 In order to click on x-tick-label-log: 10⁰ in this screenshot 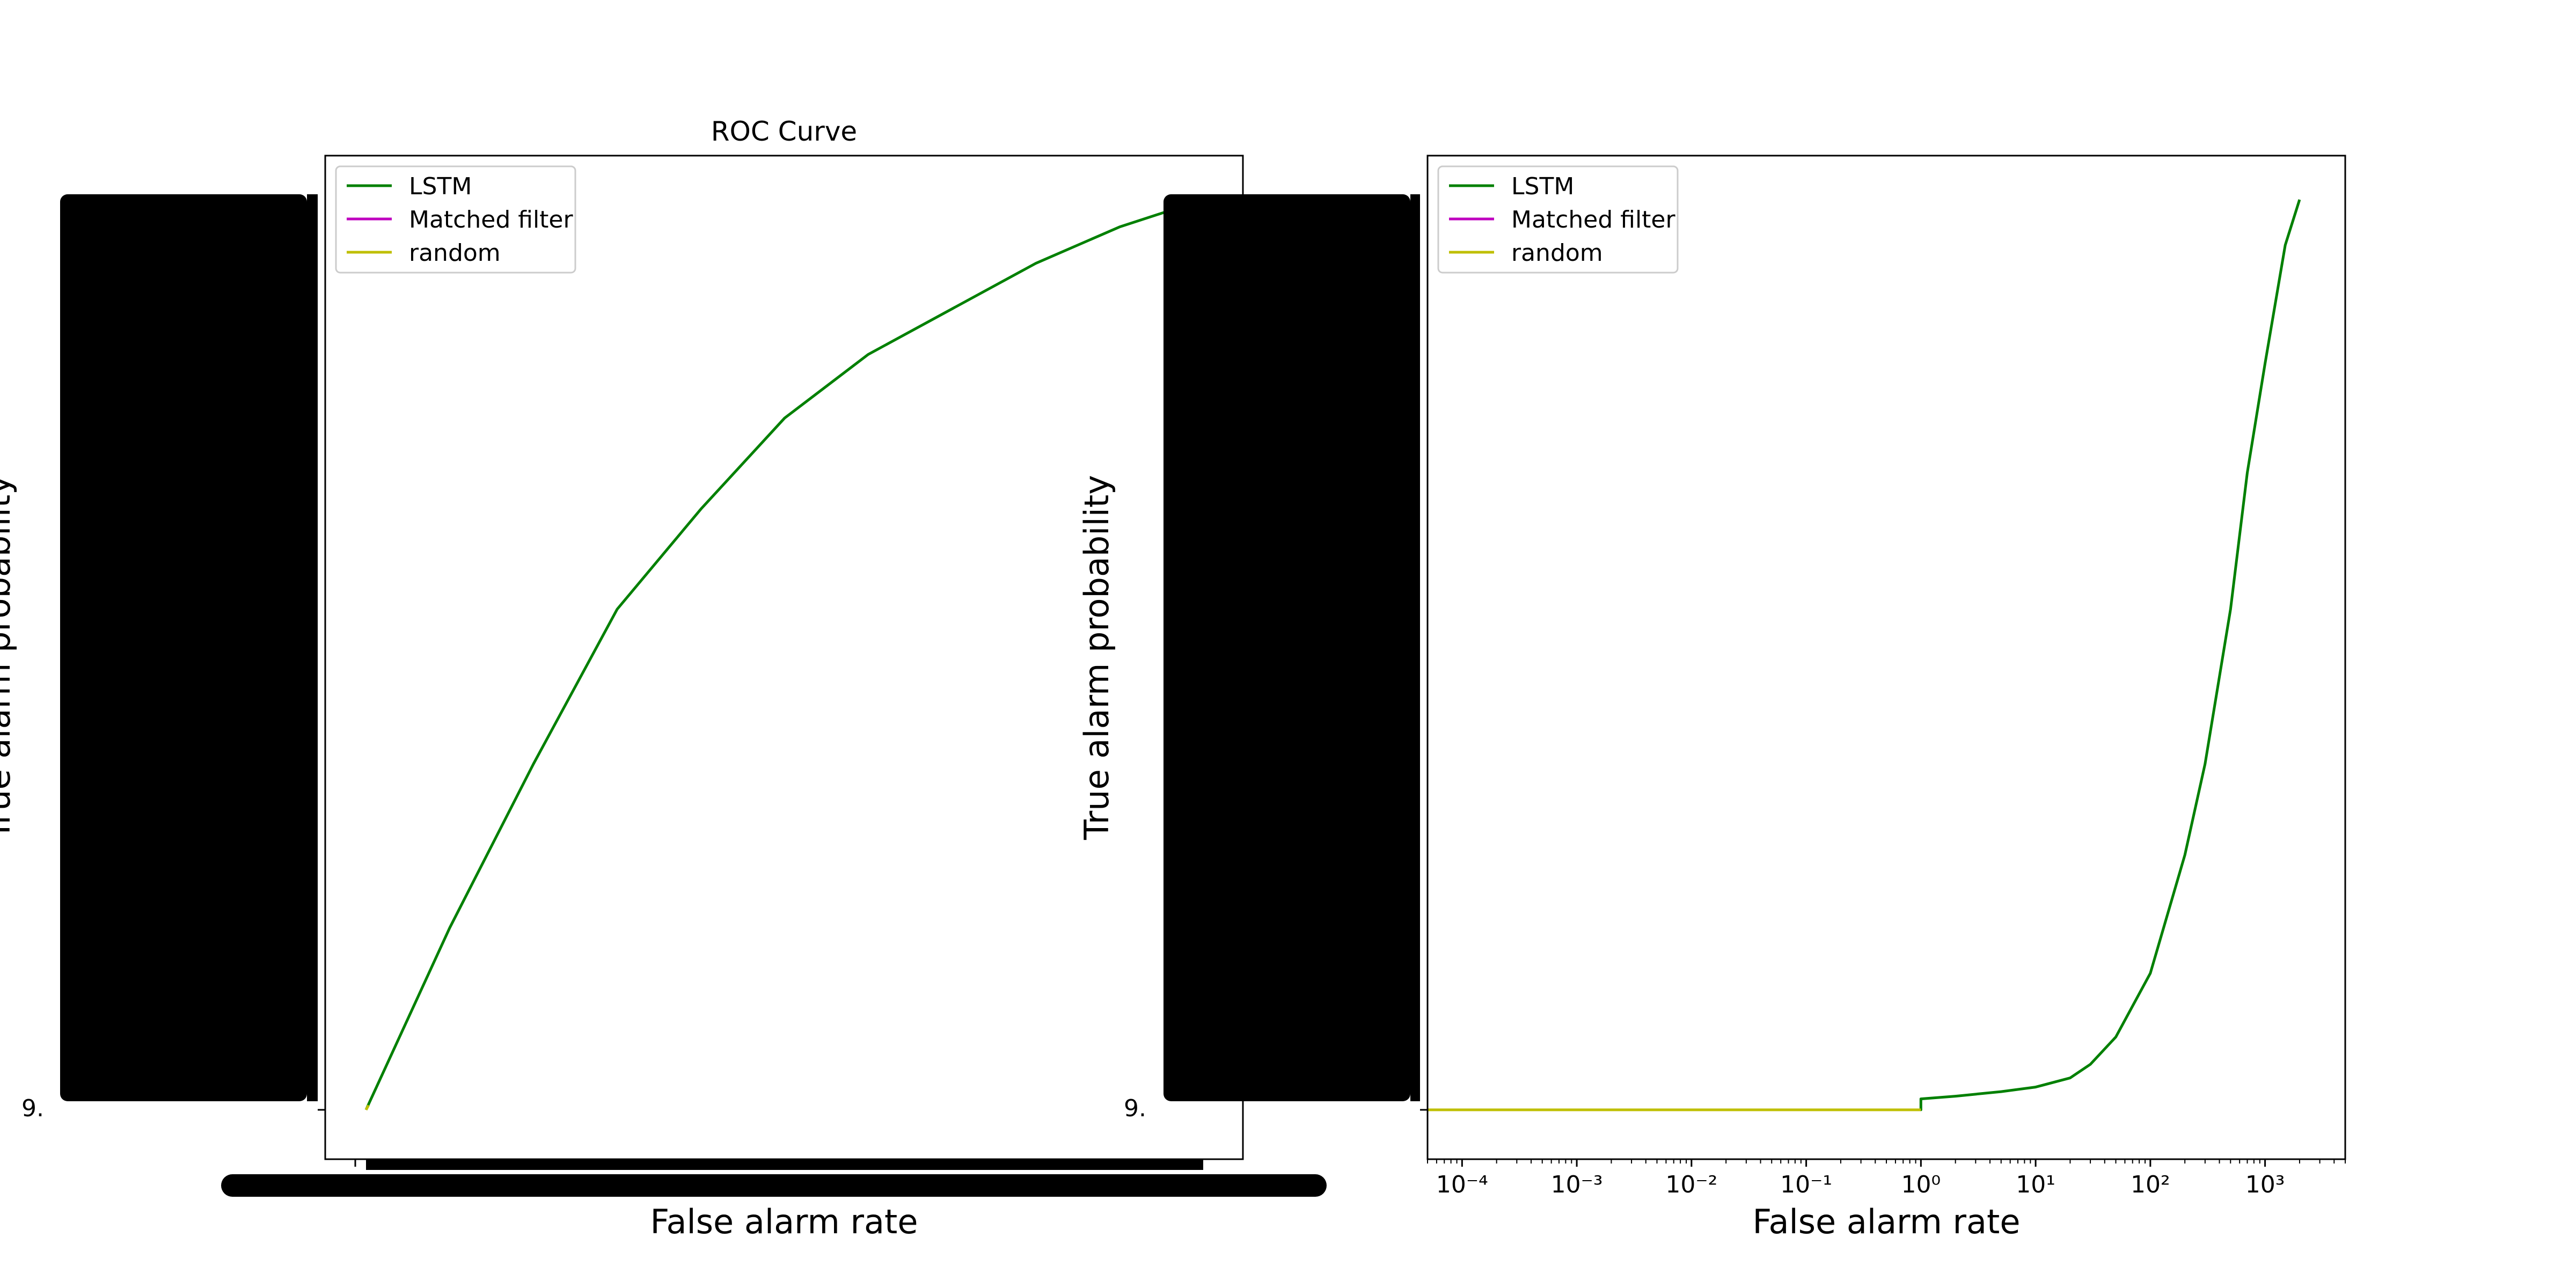, I will do `click(1921, 1184)`.